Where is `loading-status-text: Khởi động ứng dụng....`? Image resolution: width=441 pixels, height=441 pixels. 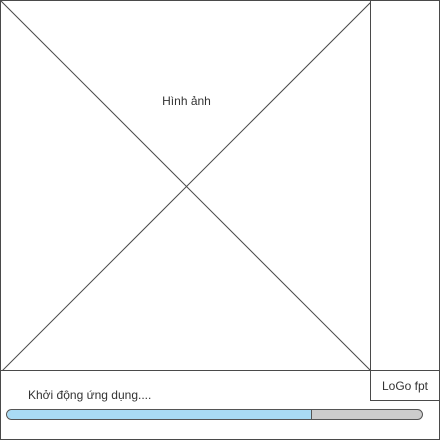
loading-status-text: Khởi động ứng dụng.... is located at coordinates (90, 395).